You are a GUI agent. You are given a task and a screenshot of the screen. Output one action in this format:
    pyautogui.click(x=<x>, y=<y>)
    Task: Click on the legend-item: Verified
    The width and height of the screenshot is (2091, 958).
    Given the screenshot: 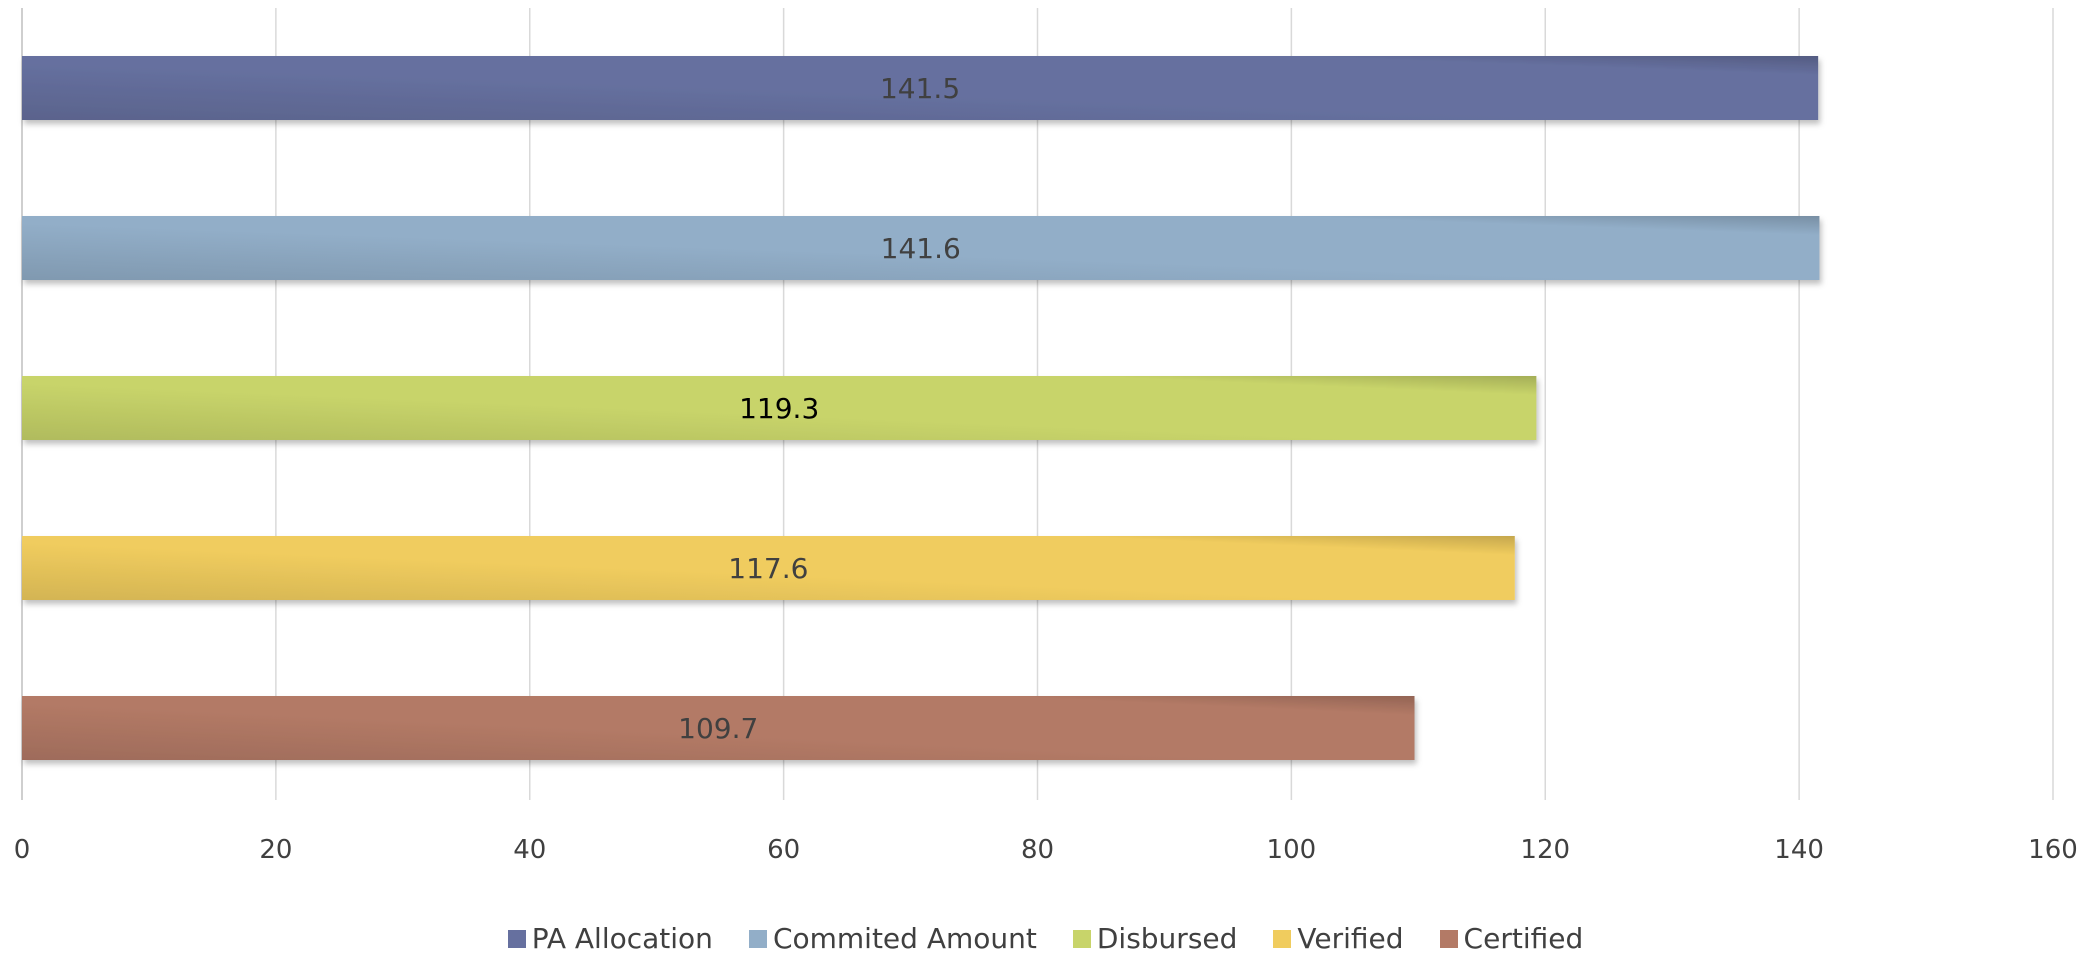 What is the action you would take?
    pyautogui.click(x=1338, y=938)
    